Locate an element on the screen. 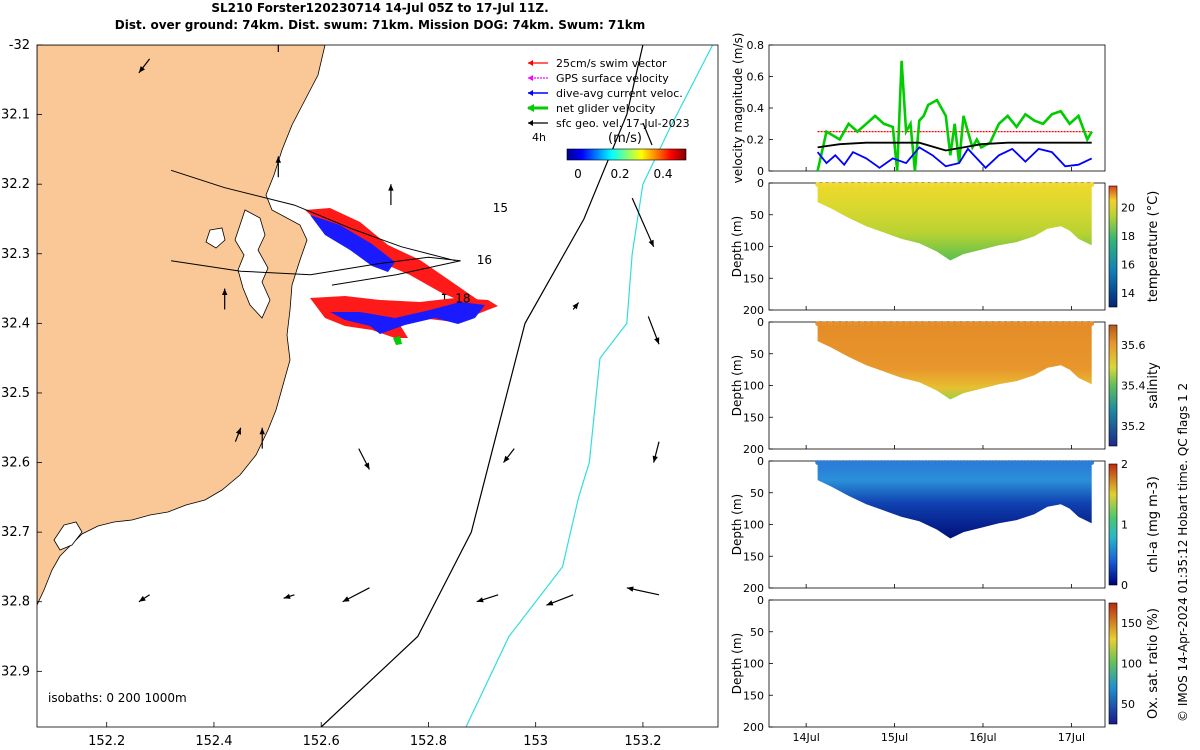  colorbar-tick-label: 18 is located at coordinates (1128, 236).